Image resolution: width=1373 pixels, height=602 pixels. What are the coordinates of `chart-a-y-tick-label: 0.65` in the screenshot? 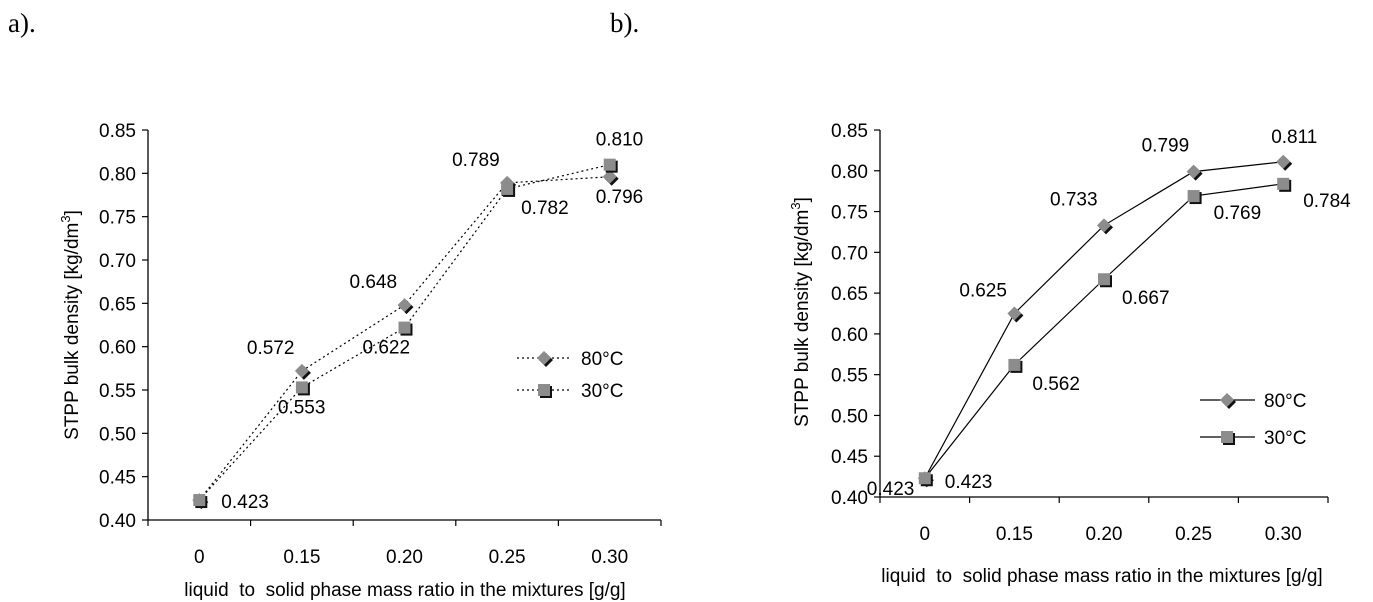 It's located at (117, 304).